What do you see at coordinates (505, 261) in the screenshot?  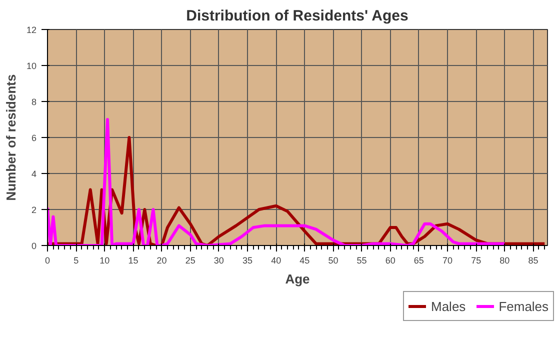 I see `x-tick-label: 80` at bounding box center [505, 261].